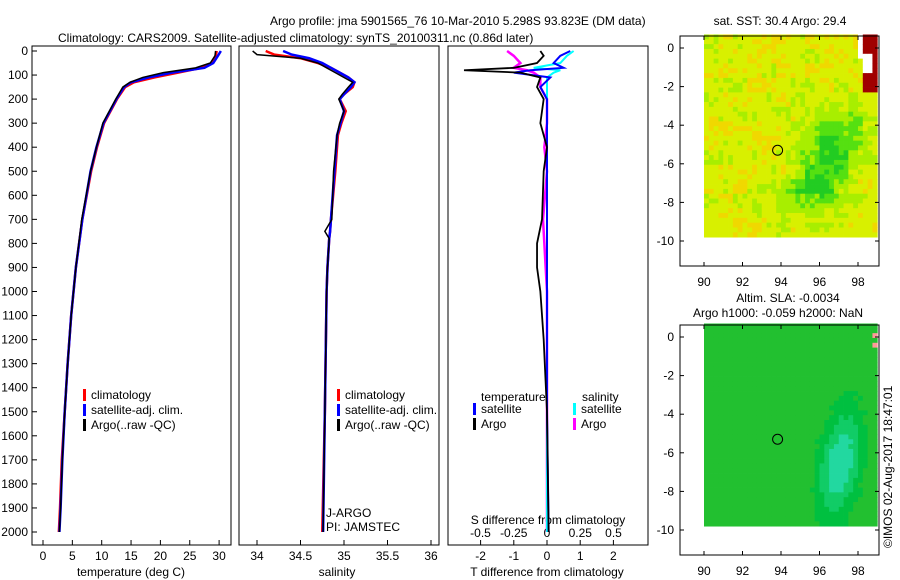 The width and height of the screenshot is (900, 580). What do you see at coordinates (14, 484) in the screenshot?
I see `y-tick-label: 1800` at bounding box center [14, 484].